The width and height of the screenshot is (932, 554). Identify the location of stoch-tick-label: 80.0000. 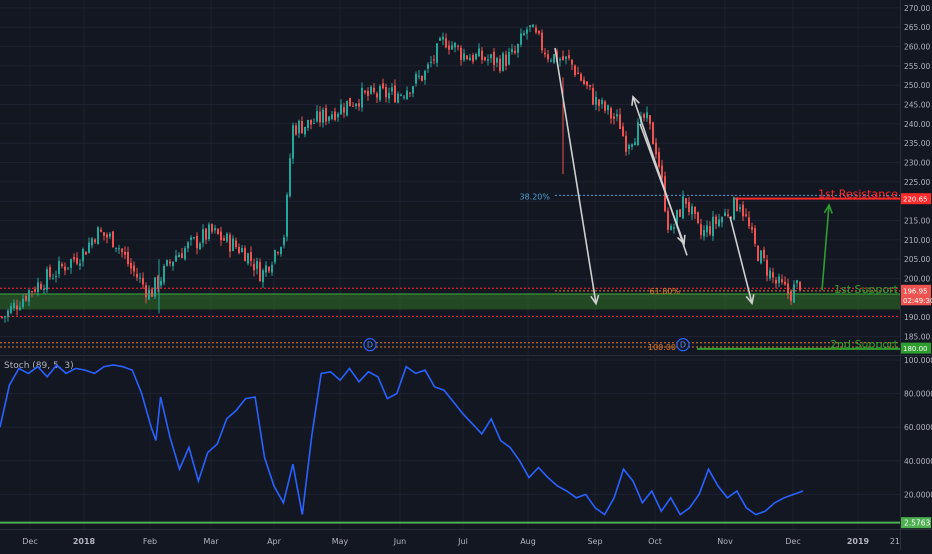
(918, 394).